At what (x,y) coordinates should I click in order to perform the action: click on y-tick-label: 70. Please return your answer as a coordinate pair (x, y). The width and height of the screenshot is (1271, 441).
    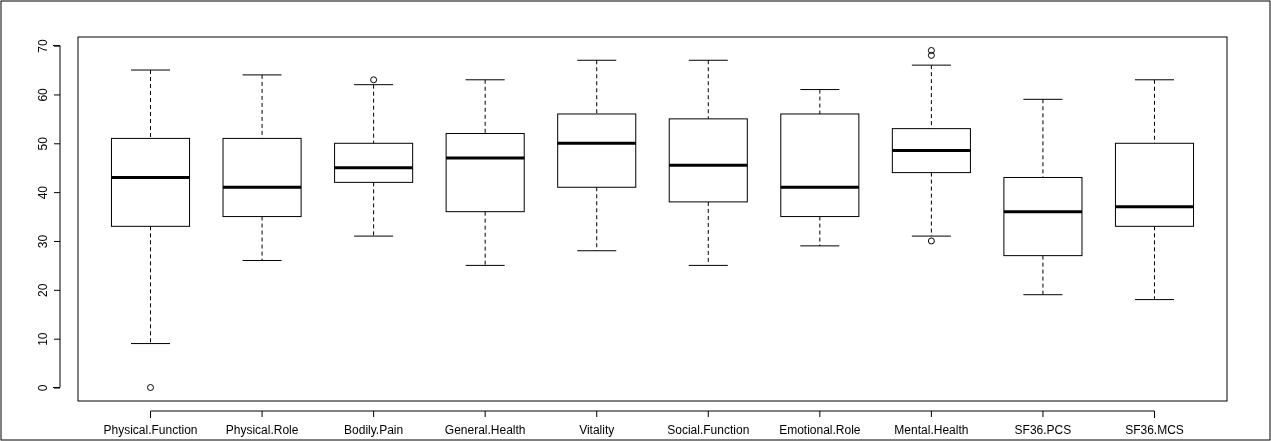
    Looking at the image, I should click on (43, 46).